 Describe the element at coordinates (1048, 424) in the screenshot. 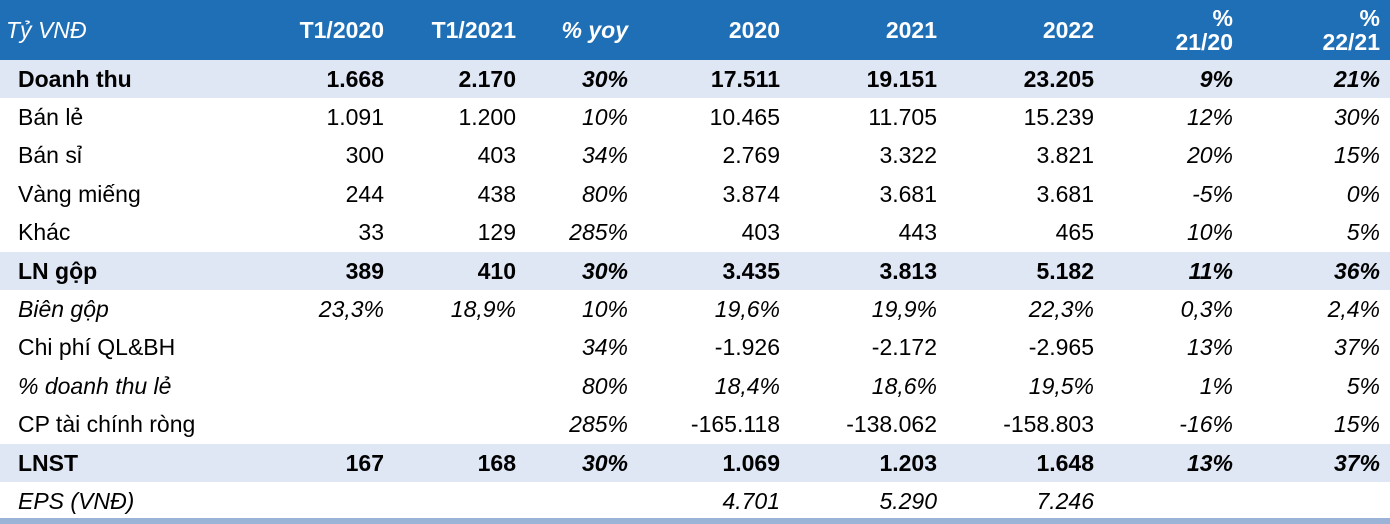

I see `cell-value: -158.803` at that location.